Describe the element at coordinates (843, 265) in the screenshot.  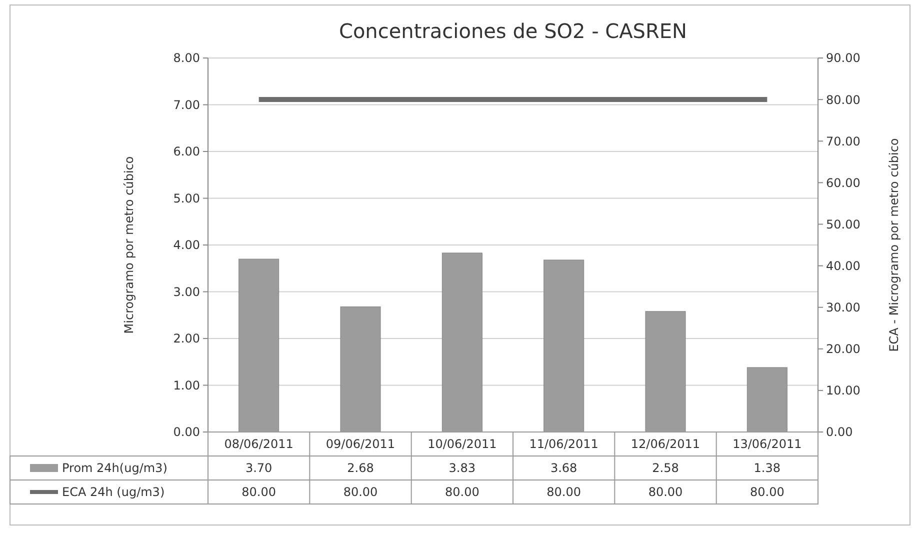
I see `y2-tick-label: 40.00` at that location.